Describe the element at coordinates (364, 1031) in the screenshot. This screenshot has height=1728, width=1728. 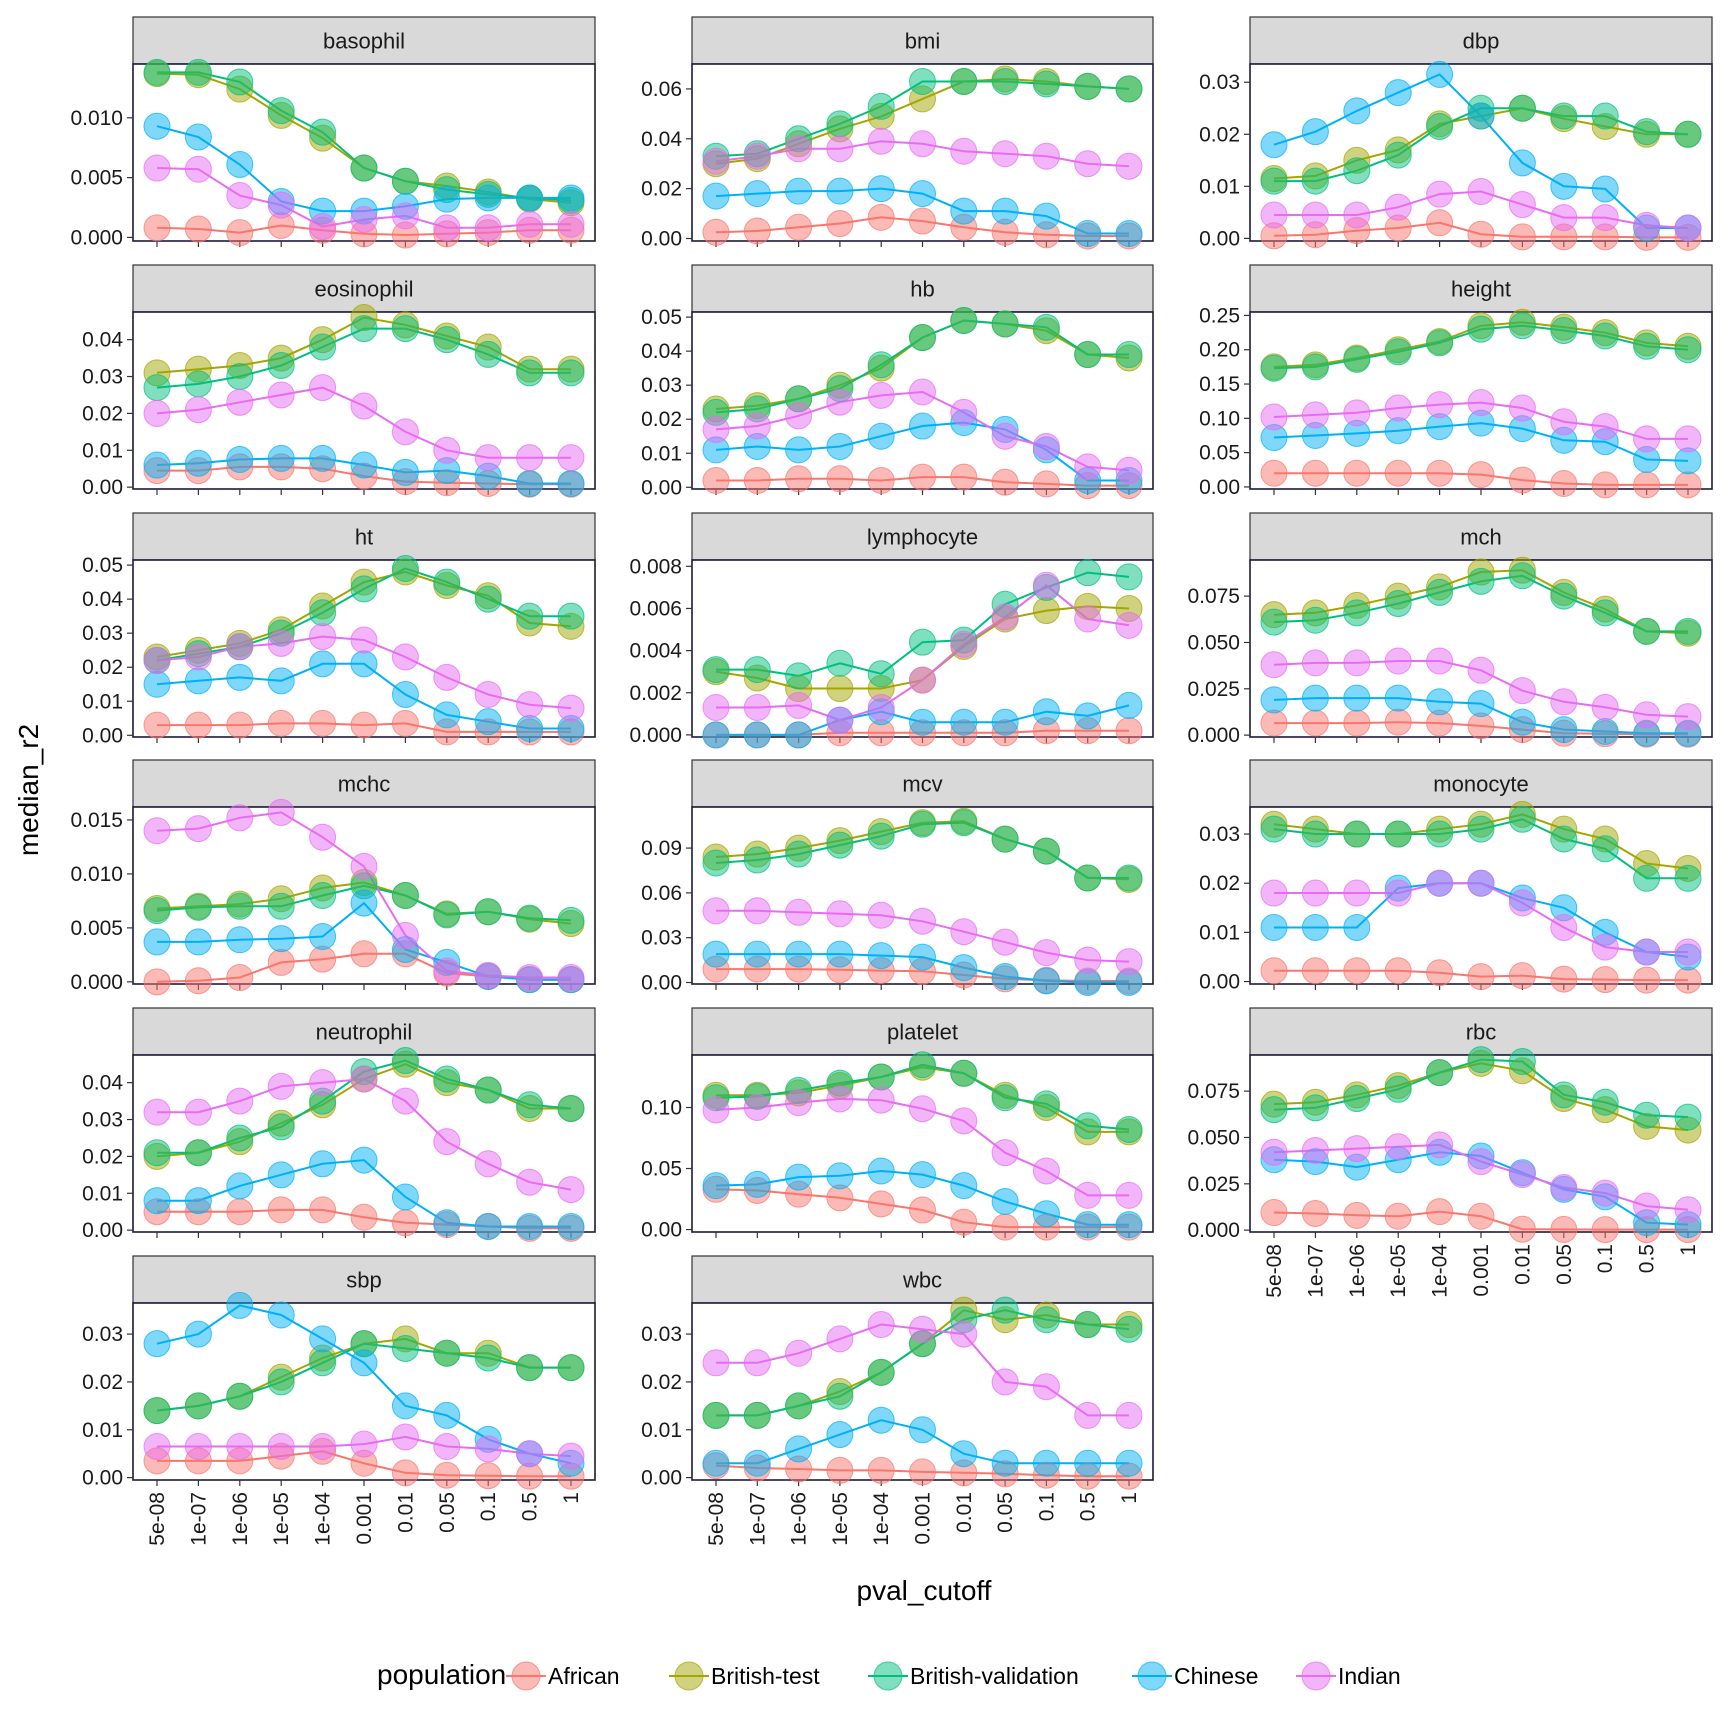
I see `strip-neutrophil` at that location.